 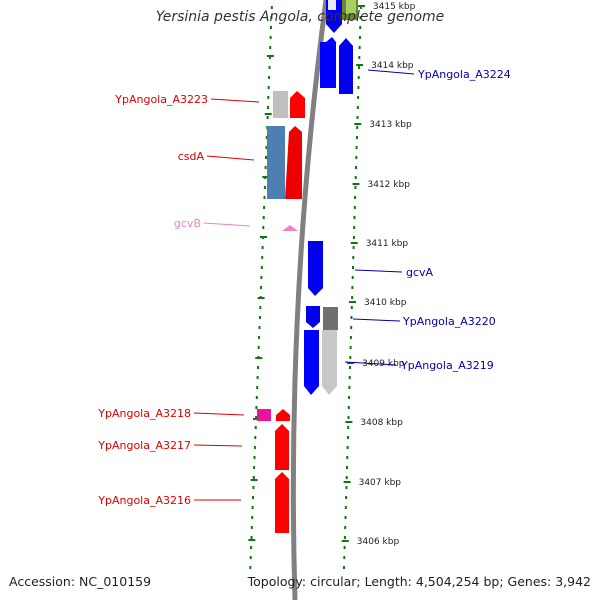 What do you see at coordinates (381, 423) in the screenshot?
I see `scale-tick-label: 3408 kbp` at bounding box center [381, 423].